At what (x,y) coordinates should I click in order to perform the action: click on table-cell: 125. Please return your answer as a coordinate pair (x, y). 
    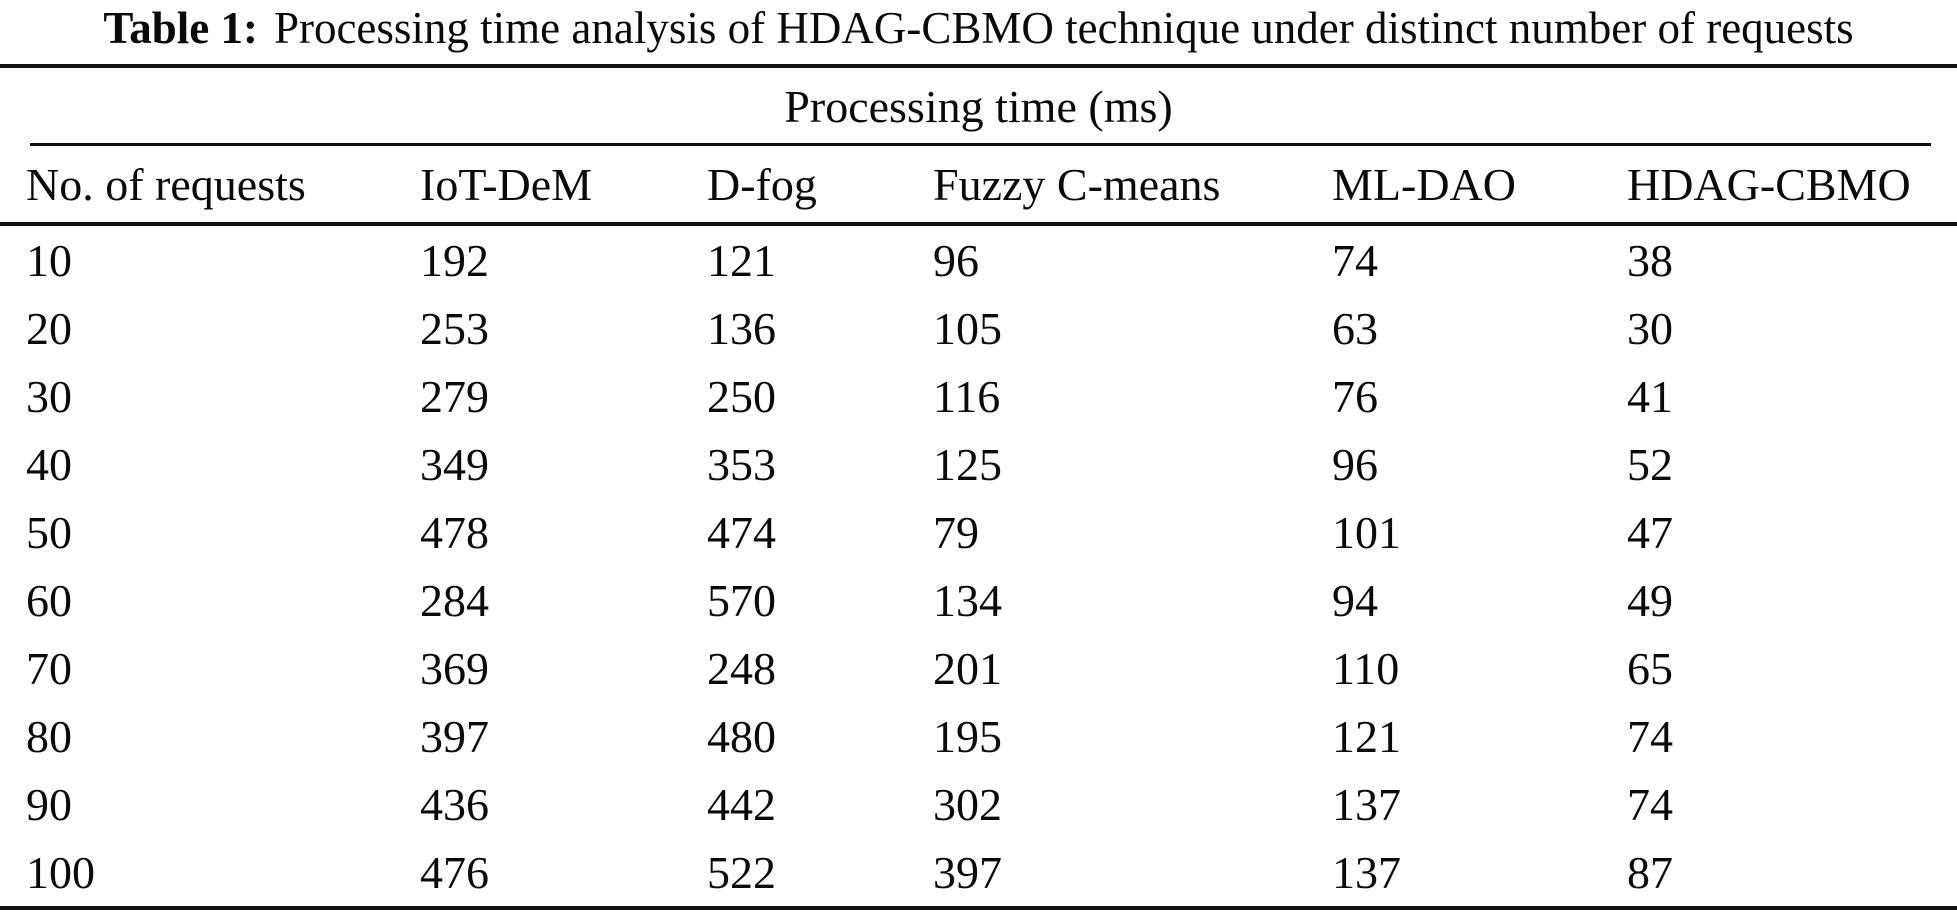
    Looking at the image, I should click on (967, 464).